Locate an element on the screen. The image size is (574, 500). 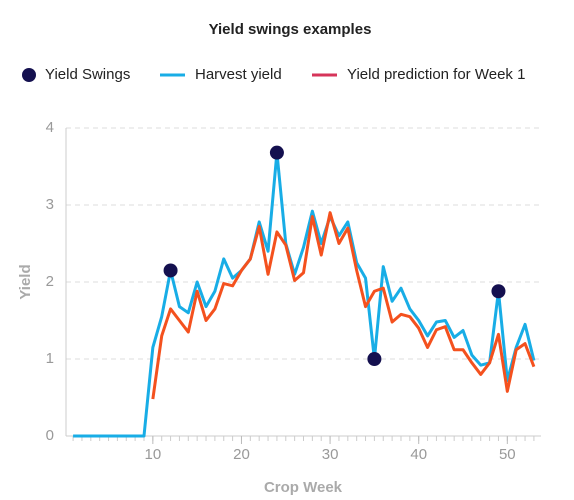
y-tick-label: 3 is located at coordinates (50, 204).